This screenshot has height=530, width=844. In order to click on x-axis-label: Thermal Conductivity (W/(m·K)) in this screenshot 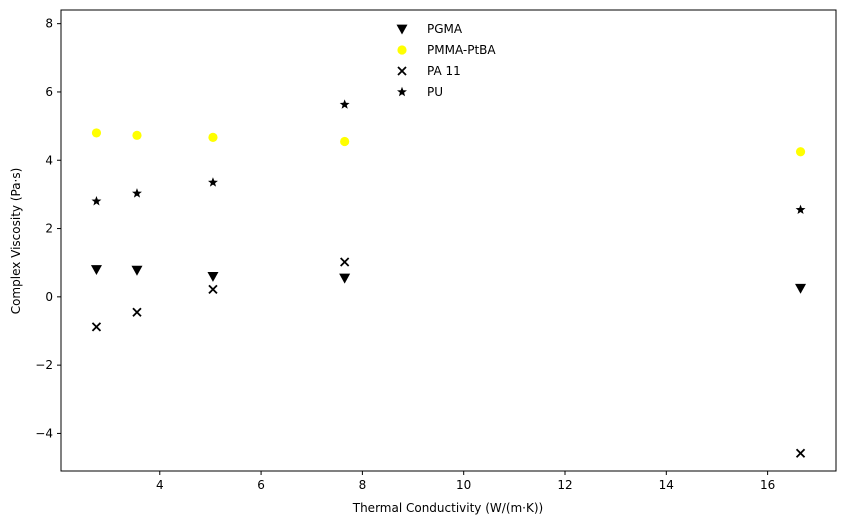, I will do `click(447, 508)`.